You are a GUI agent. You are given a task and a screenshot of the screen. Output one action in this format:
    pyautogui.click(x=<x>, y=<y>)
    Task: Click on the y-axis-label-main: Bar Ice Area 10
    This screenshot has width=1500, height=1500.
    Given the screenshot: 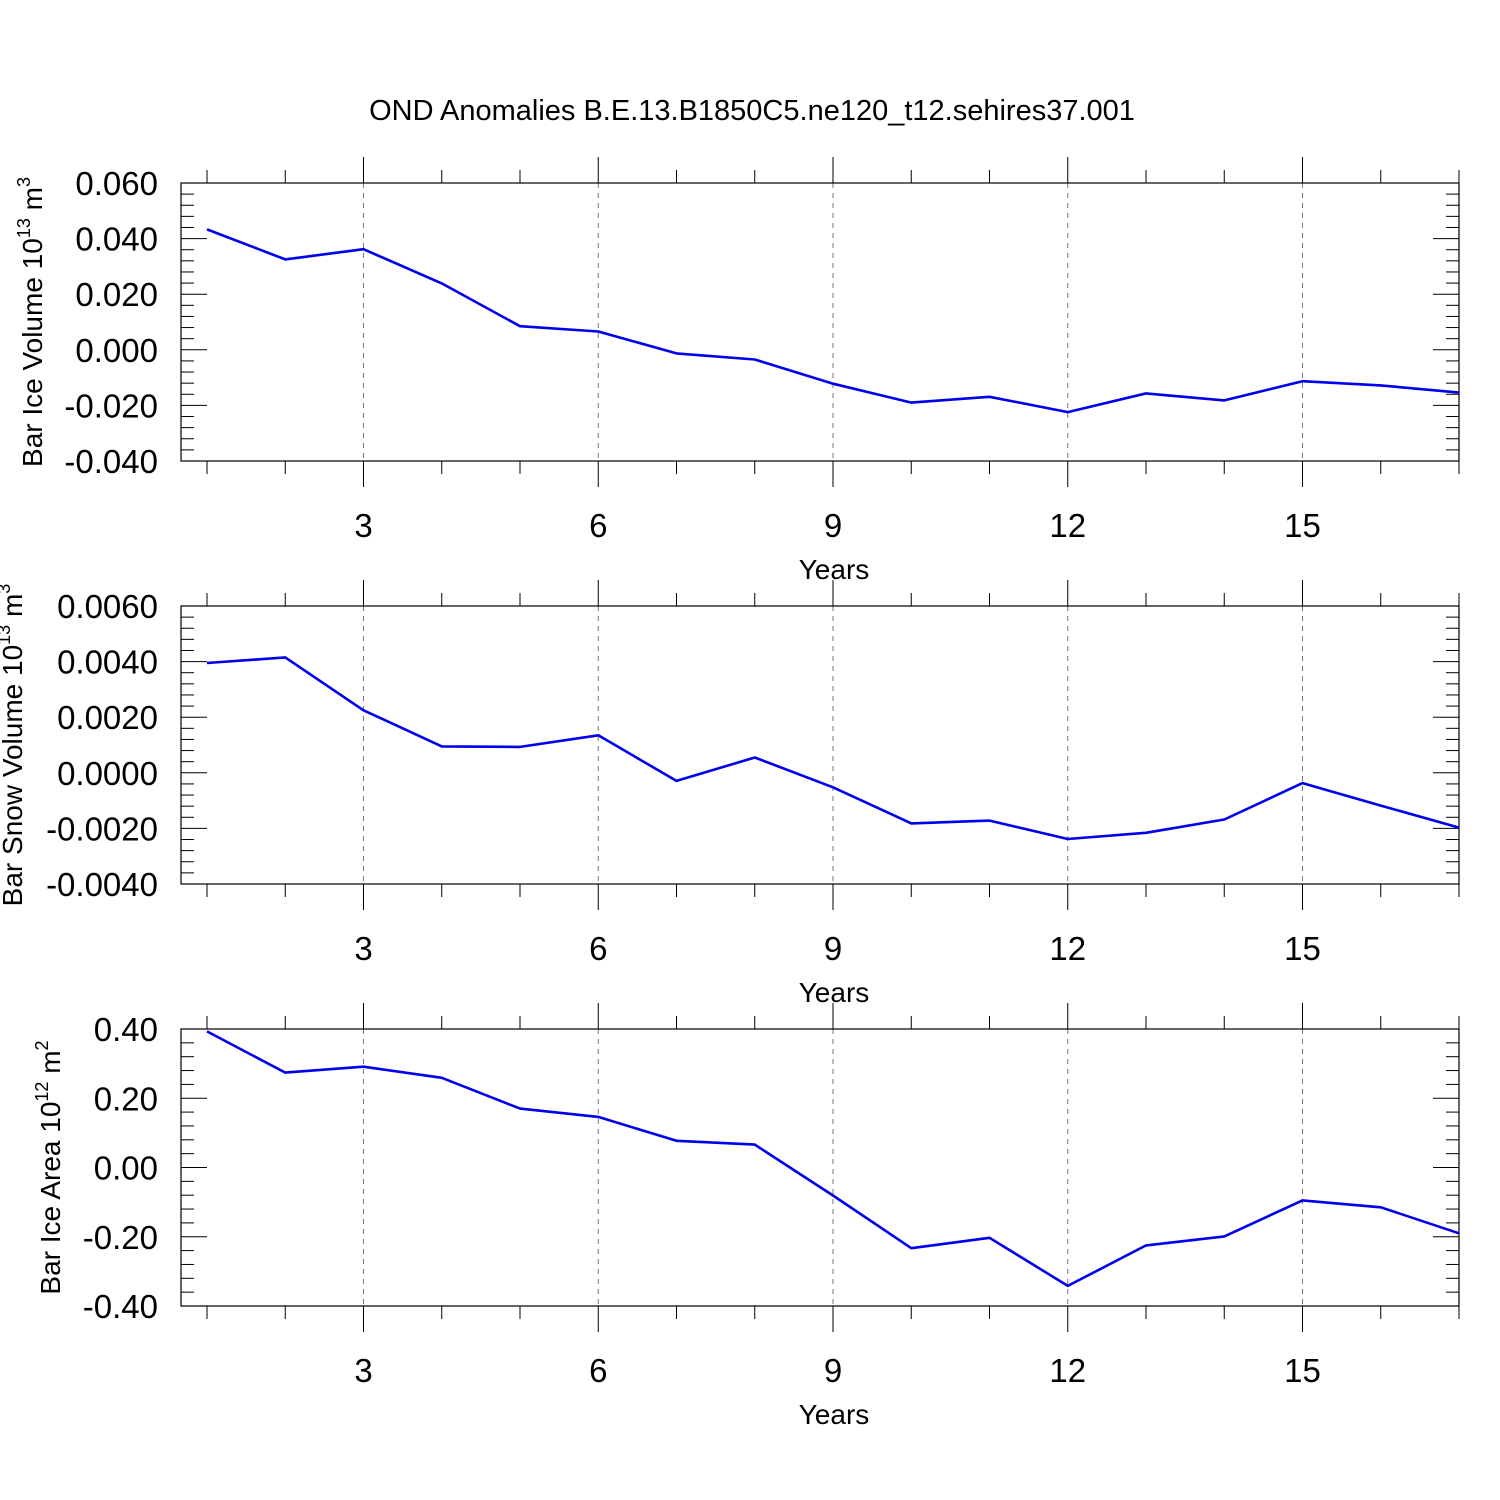 What is the action you would take?
    pyautogui.click(x=50, y=1198)
    